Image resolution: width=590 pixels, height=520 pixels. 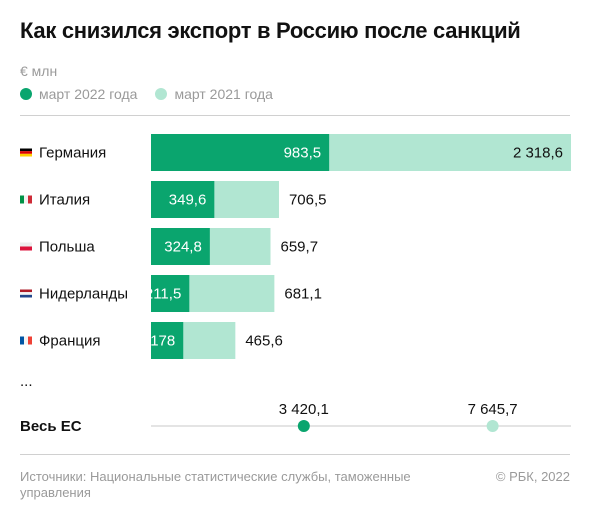 I want to click on top-divider, so click(x=295, y=115).